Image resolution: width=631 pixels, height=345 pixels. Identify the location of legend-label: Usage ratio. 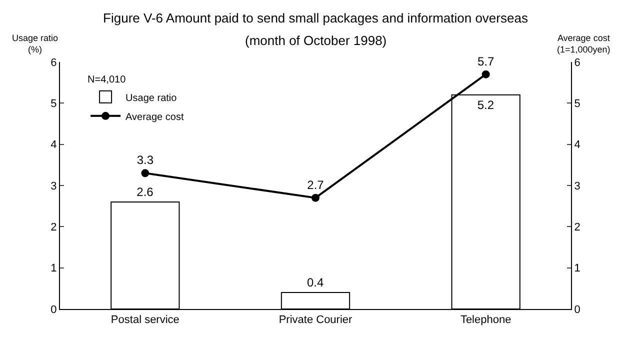
(152, 98).